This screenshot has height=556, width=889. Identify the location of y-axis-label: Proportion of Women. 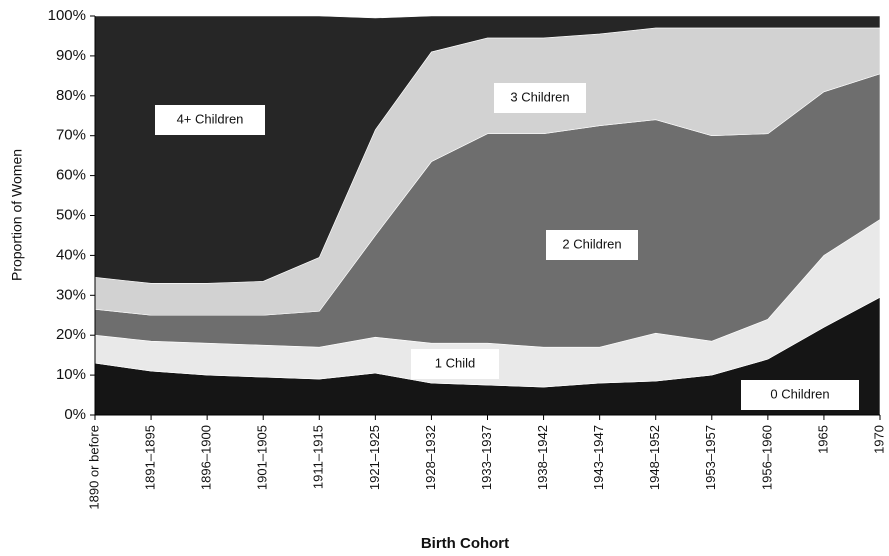
(17, 215).